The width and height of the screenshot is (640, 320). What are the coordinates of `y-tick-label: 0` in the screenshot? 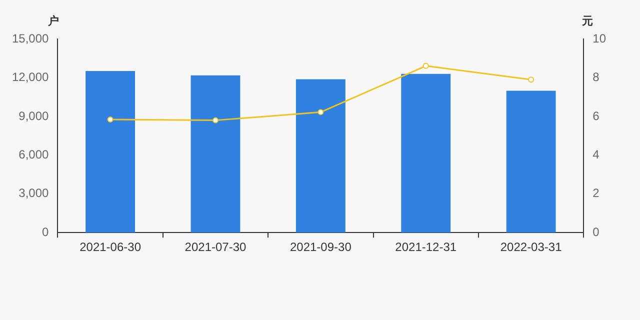 It's located at (46, 231).